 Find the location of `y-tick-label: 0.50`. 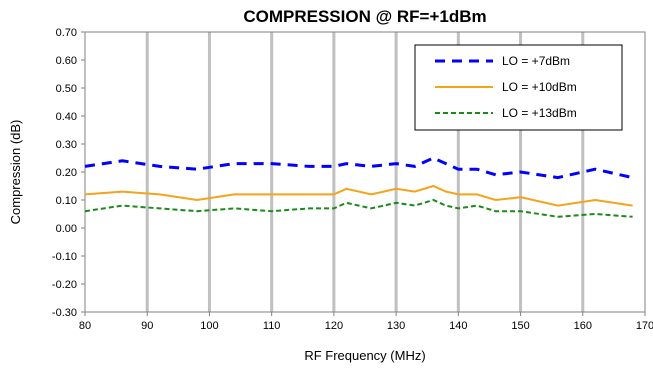

y-tick-label: 0.50 is located at coordinates (66, 89).